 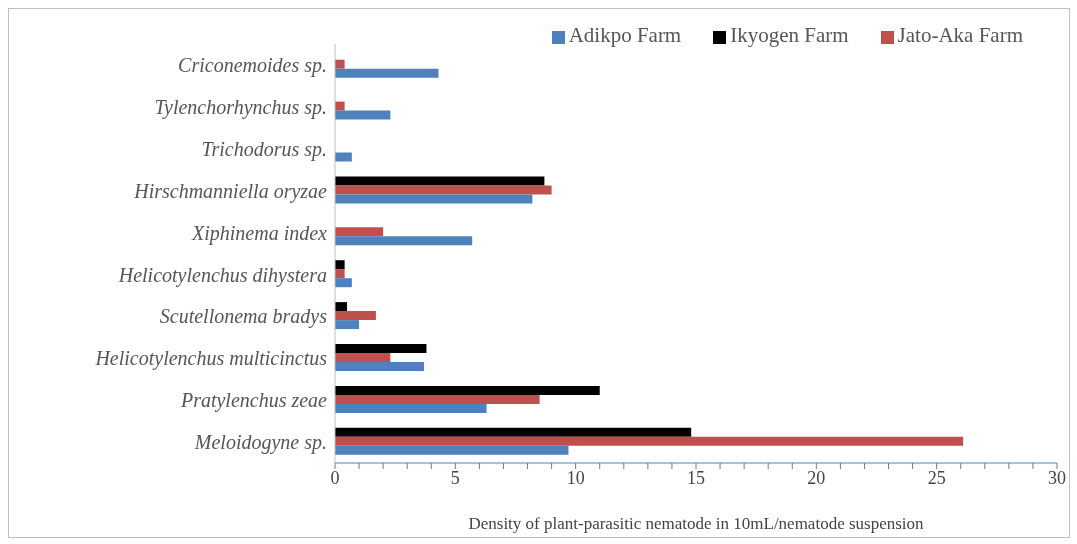 What do you see at coordinates (816, 477) in the screenshot?
I see `x-tick-label: 20` at bounding box center [816, 477].